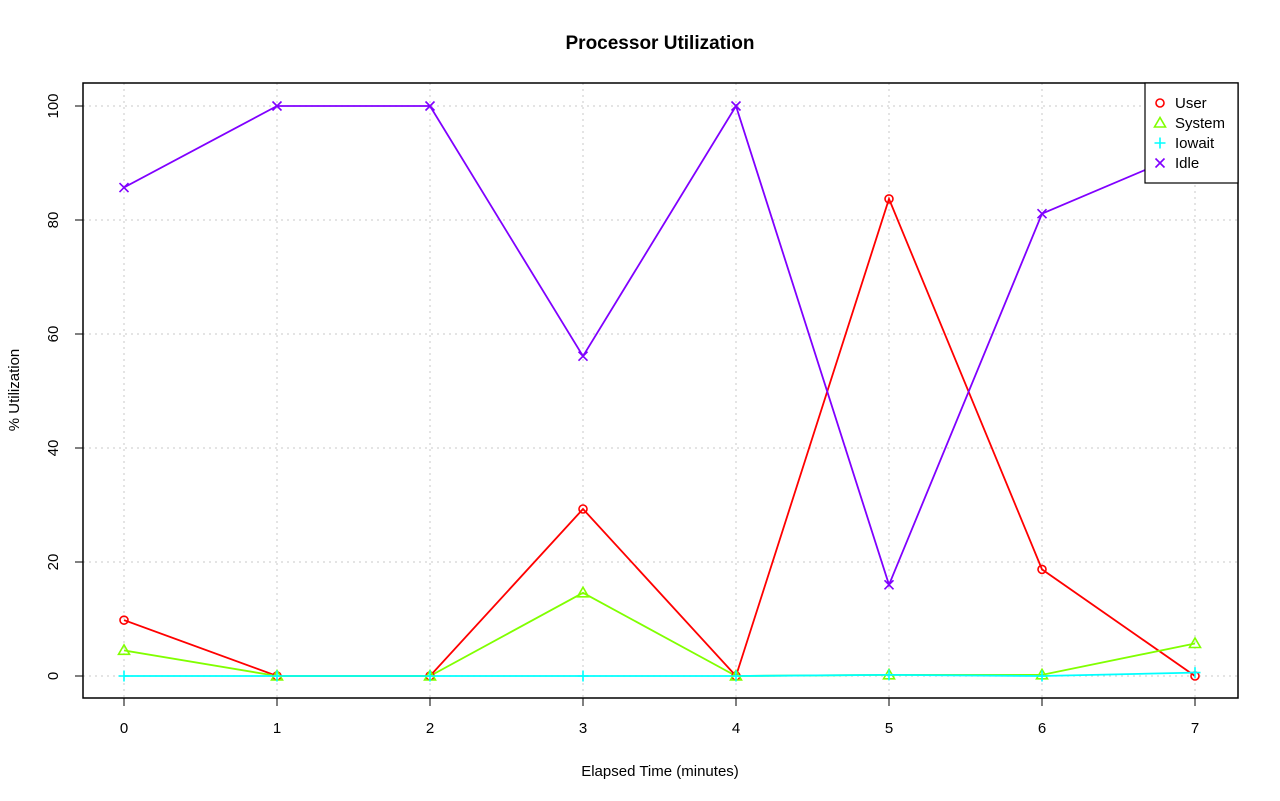 The width and height of the screenshot is (1280, 801). What do you see at coordinates (53, 676) in the screenshot?
I see `y-tick-label: 0` at bounding box center [53, 676].